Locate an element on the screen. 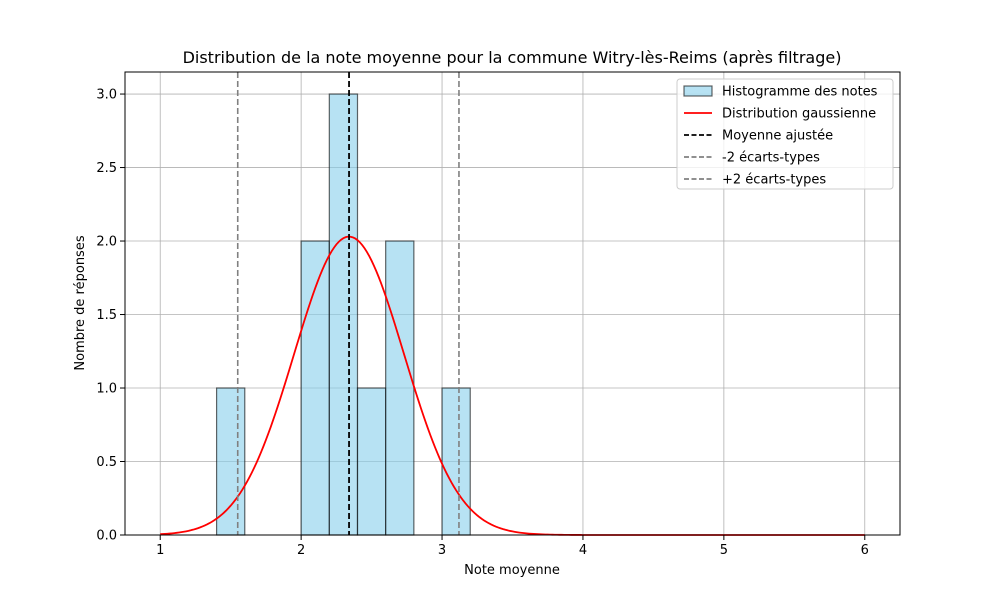 The height and width of the screenshot is (600, 1000). legend-box is located at coordinates (785, 134).